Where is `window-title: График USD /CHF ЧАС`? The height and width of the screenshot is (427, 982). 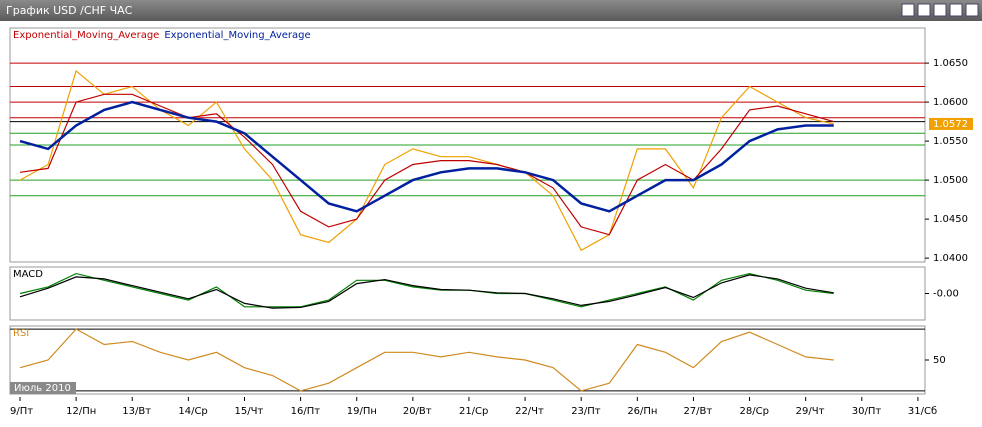 window-title: График USD /CHF ЧАС is located at coordinates (69, 10).